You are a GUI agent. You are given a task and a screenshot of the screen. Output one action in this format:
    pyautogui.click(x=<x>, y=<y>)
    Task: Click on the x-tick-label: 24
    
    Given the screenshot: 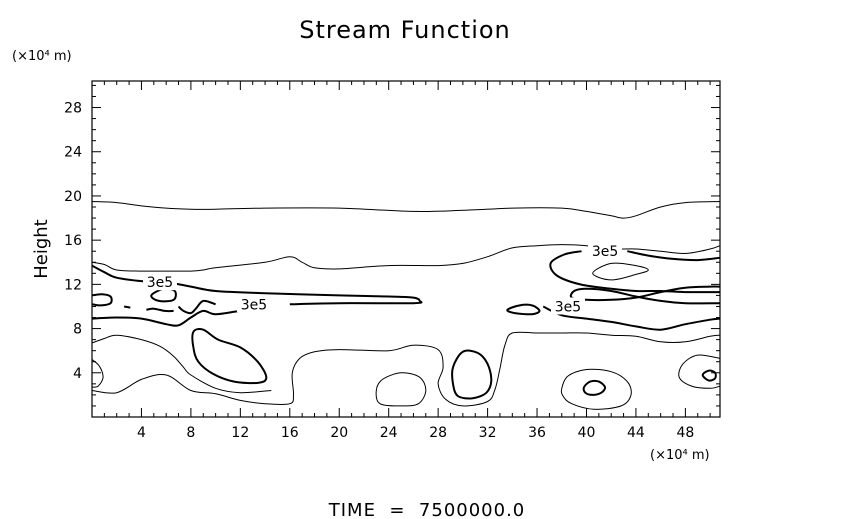 What is the action you would take?
    pyautogui.click(x=389, y=433)
    